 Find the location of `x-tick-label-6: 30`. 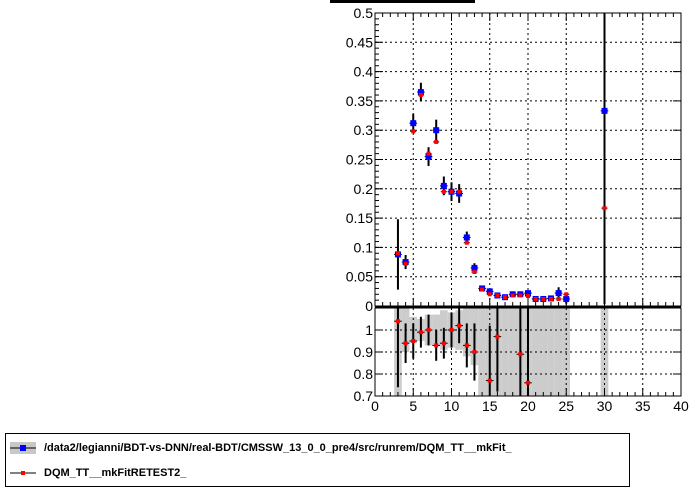

x-tick-label-6: 30 is located at coordinates (605, 406).